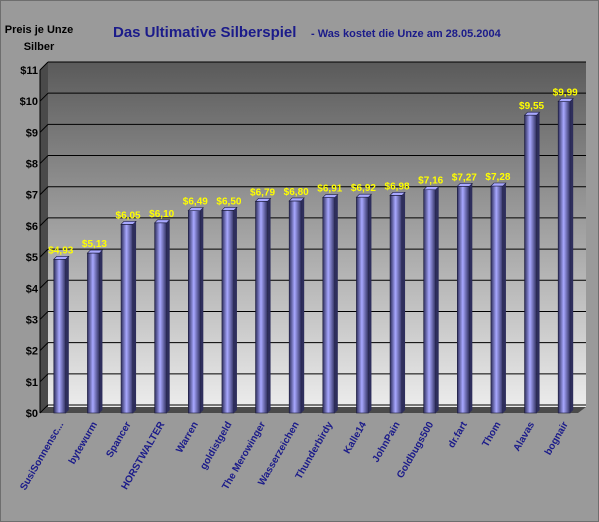  What do you see at coordinates (355, 438) in the screenshot?
I see `category-label: Kalle14` at bounding box center [355, 438].